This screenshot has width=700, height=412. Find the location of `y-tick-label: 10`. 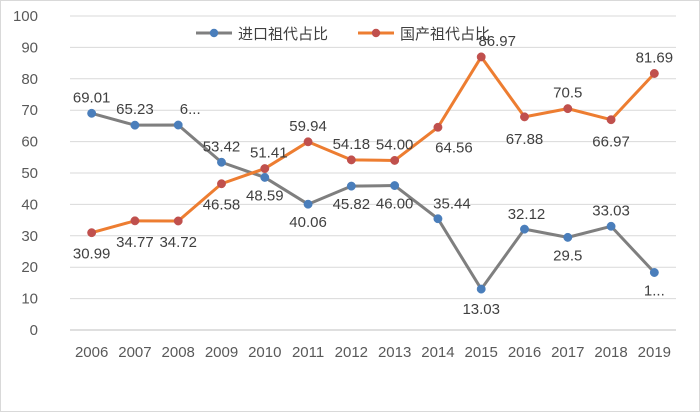

y-tick-label: 10 is located at coordinates (29, 299).